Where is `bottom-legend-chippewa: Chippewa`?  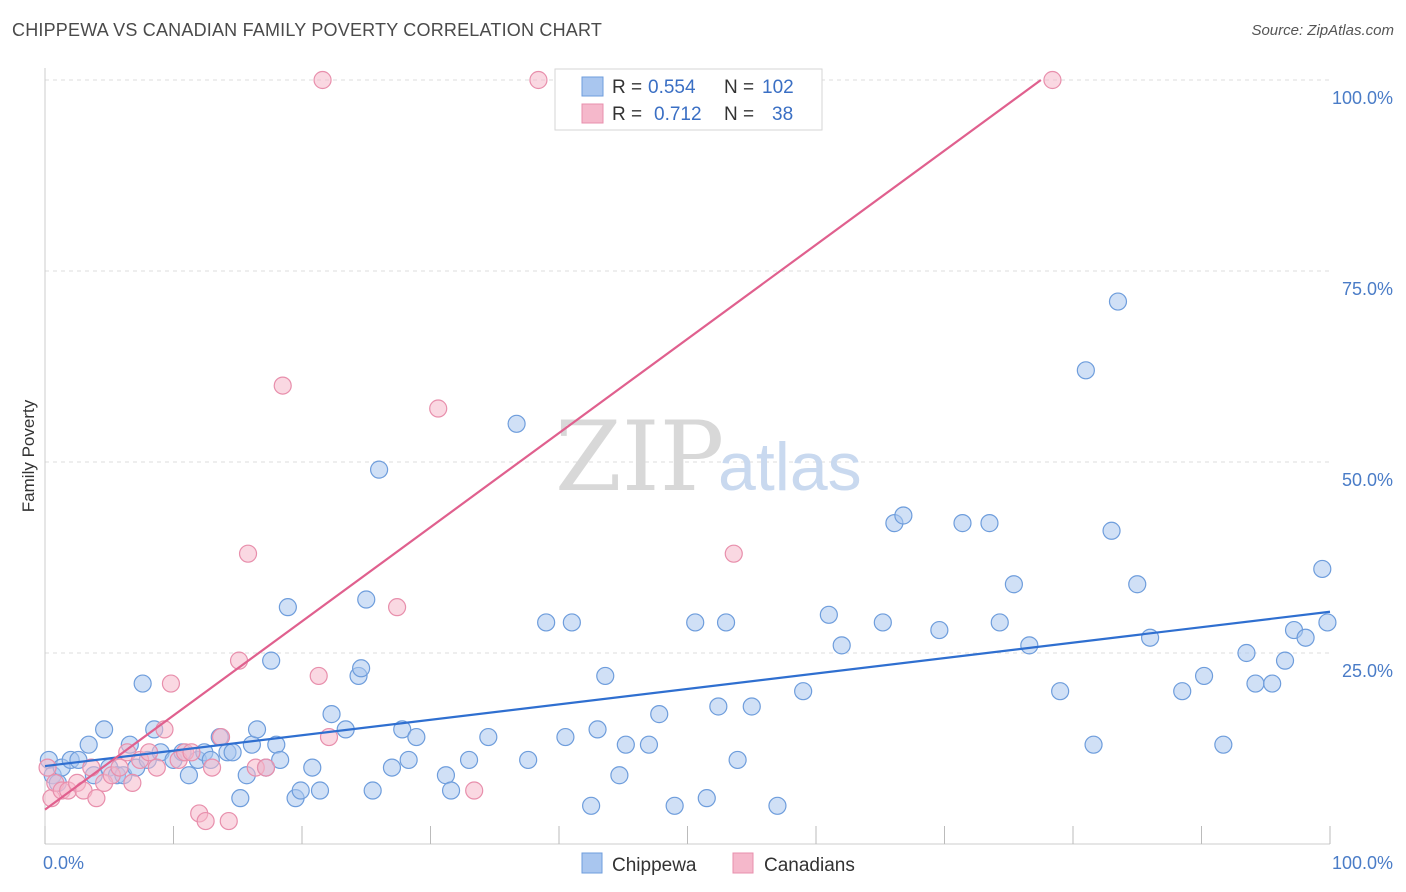 bottom-legend-chippewa: Chippewa is located at coordinates (654, 865).